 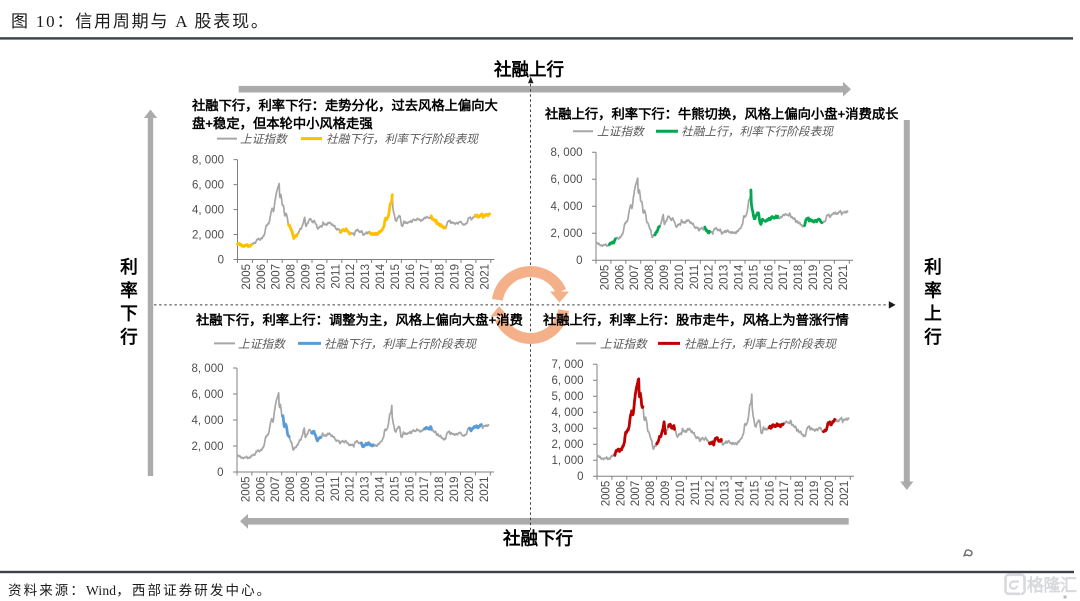 I want to click on svg-text: 社融下行, so click(x=537, y=539).